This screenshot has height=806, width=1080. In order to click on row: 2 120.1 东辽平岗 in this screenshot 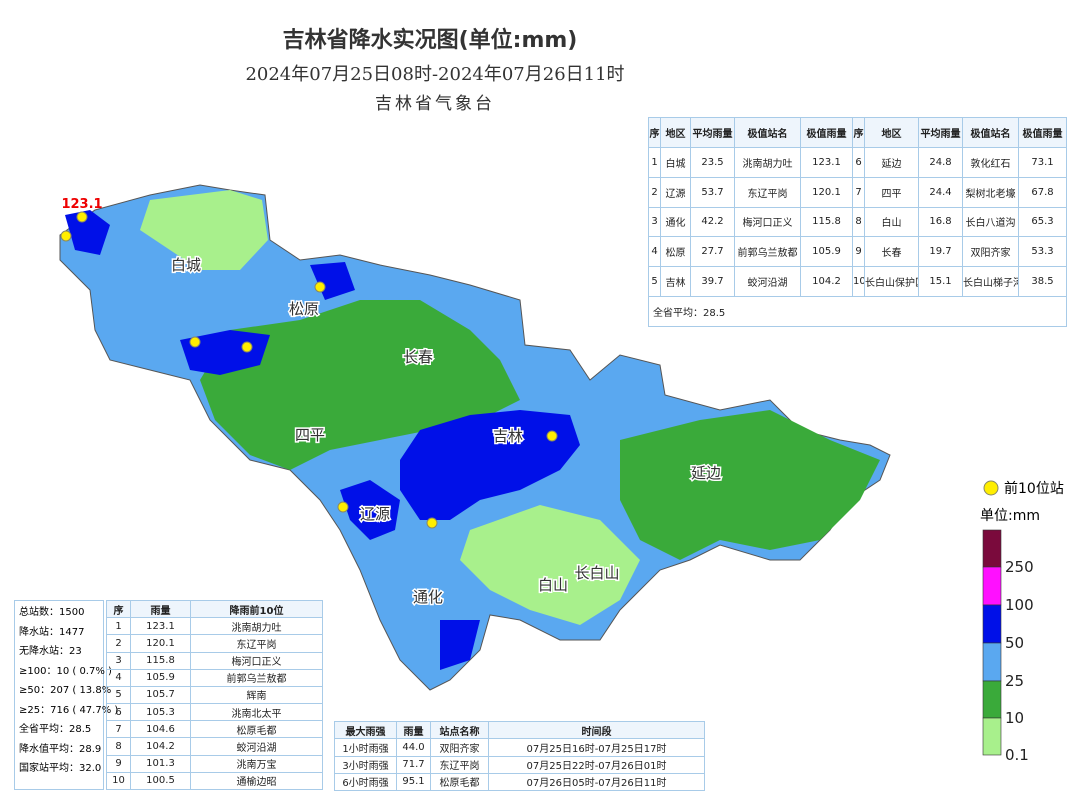, I will do `click(214, 643)`.